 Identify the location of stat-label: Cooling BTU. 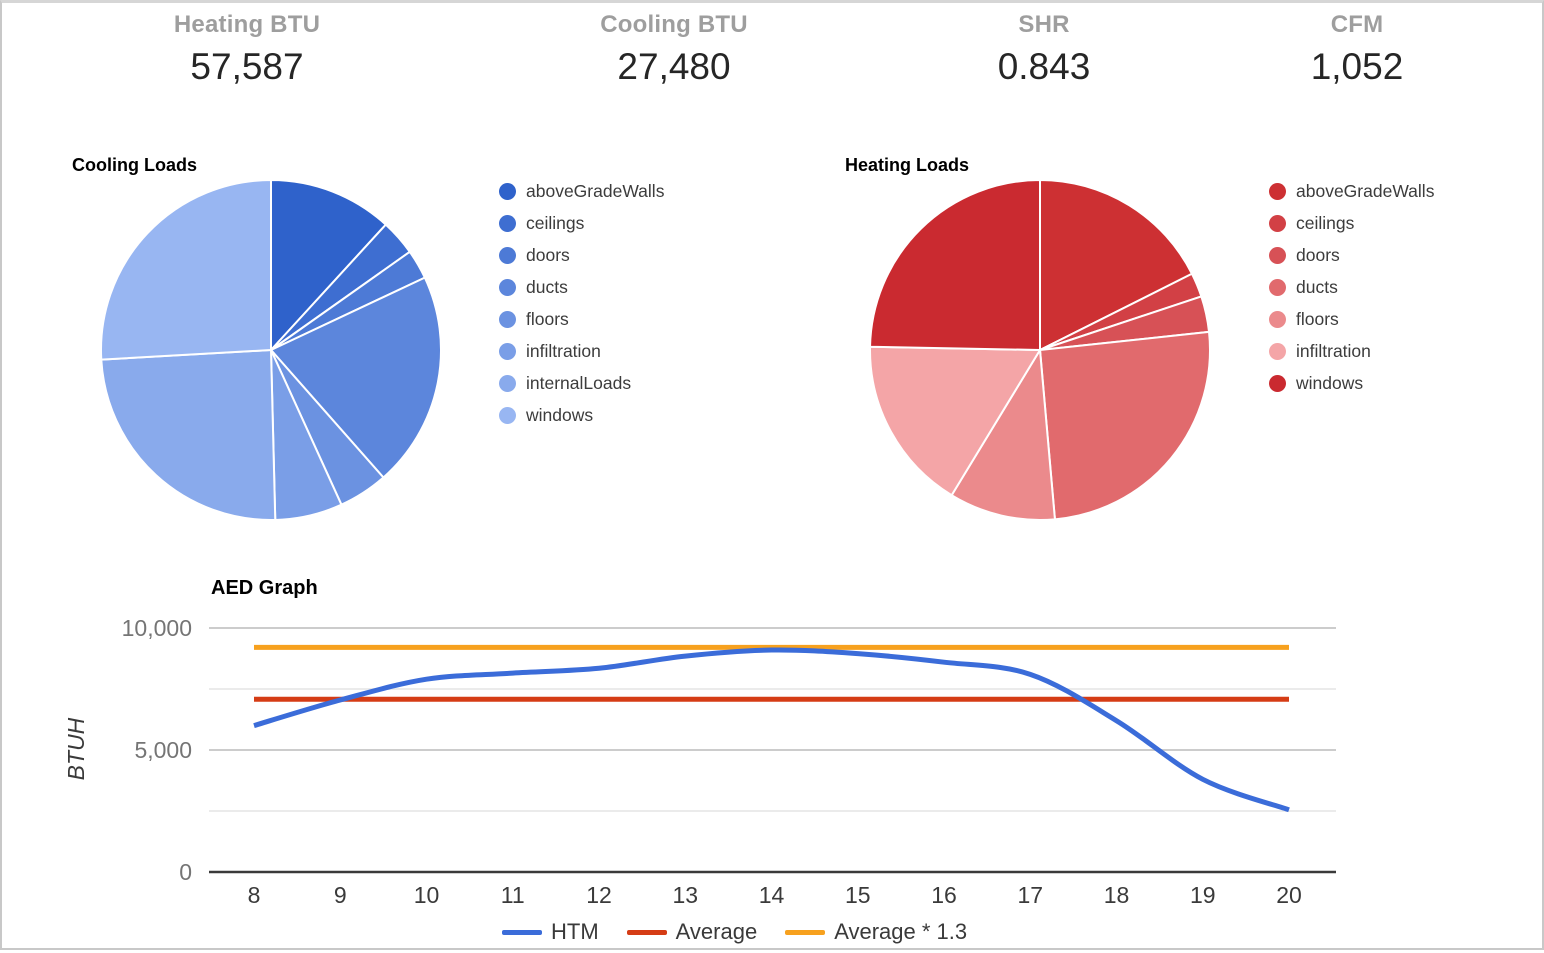
(674, 24).